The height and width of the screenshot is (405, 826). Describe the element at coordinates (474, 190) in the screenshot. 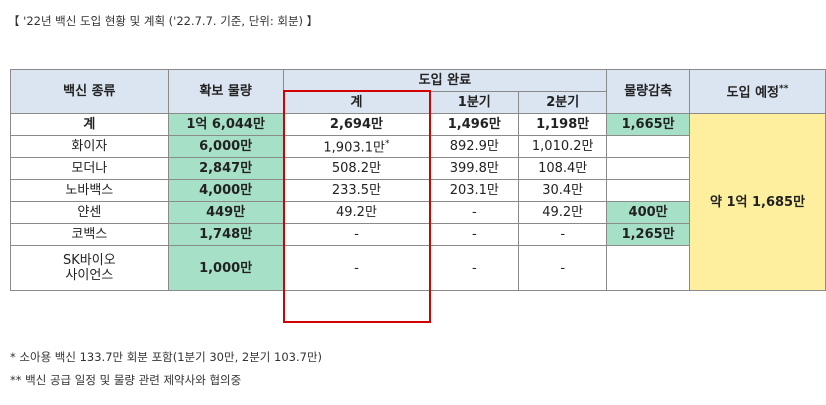

I see `row-q1: 203.1만` at that location.